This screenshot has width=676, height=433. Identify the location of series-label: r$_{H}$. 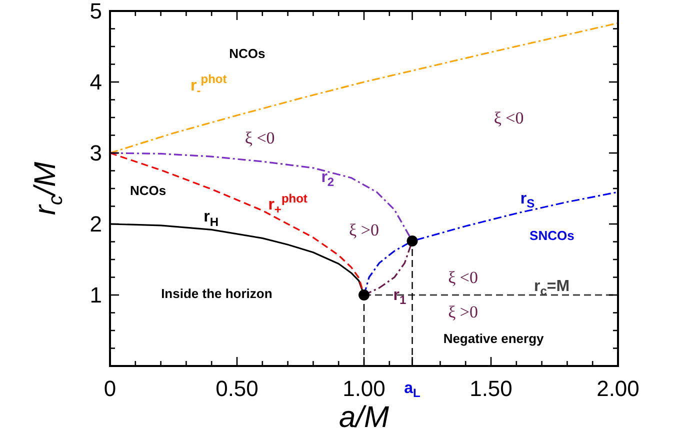
(211, 218).